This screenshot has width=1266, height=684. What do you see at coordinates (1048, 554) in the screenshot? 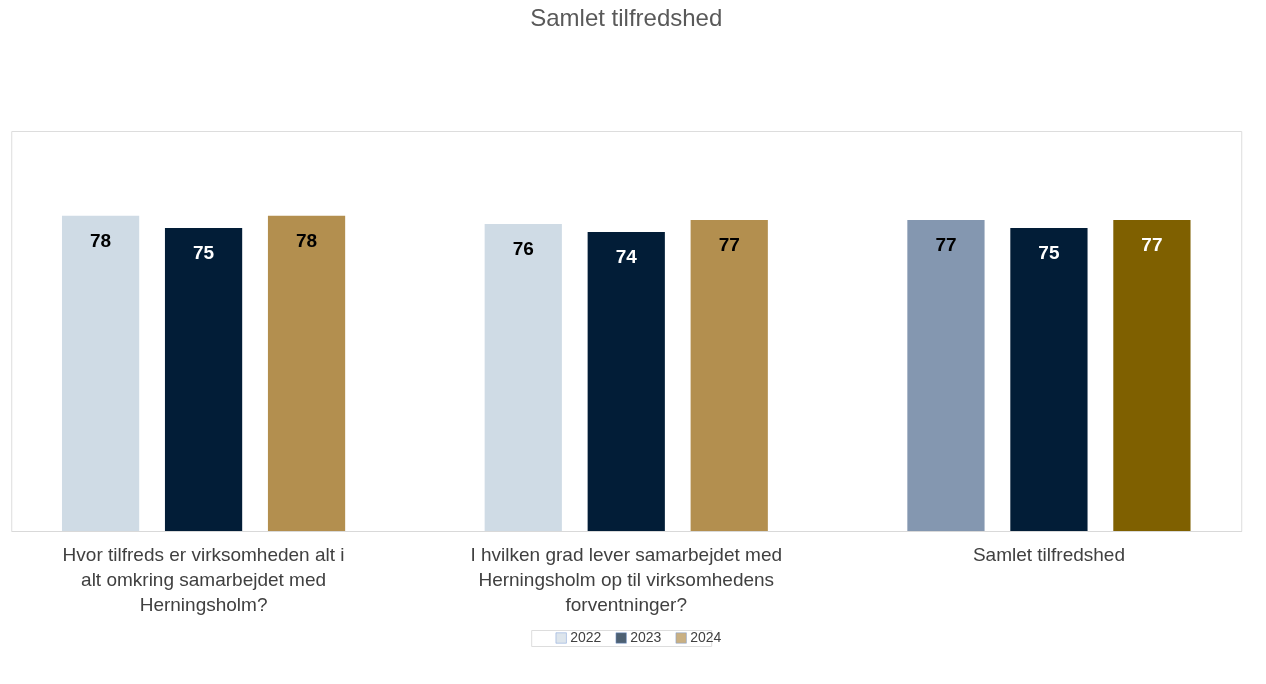
I see `x-tick-label: Samlet tilfredshed` at bounding box center [1048, 554].